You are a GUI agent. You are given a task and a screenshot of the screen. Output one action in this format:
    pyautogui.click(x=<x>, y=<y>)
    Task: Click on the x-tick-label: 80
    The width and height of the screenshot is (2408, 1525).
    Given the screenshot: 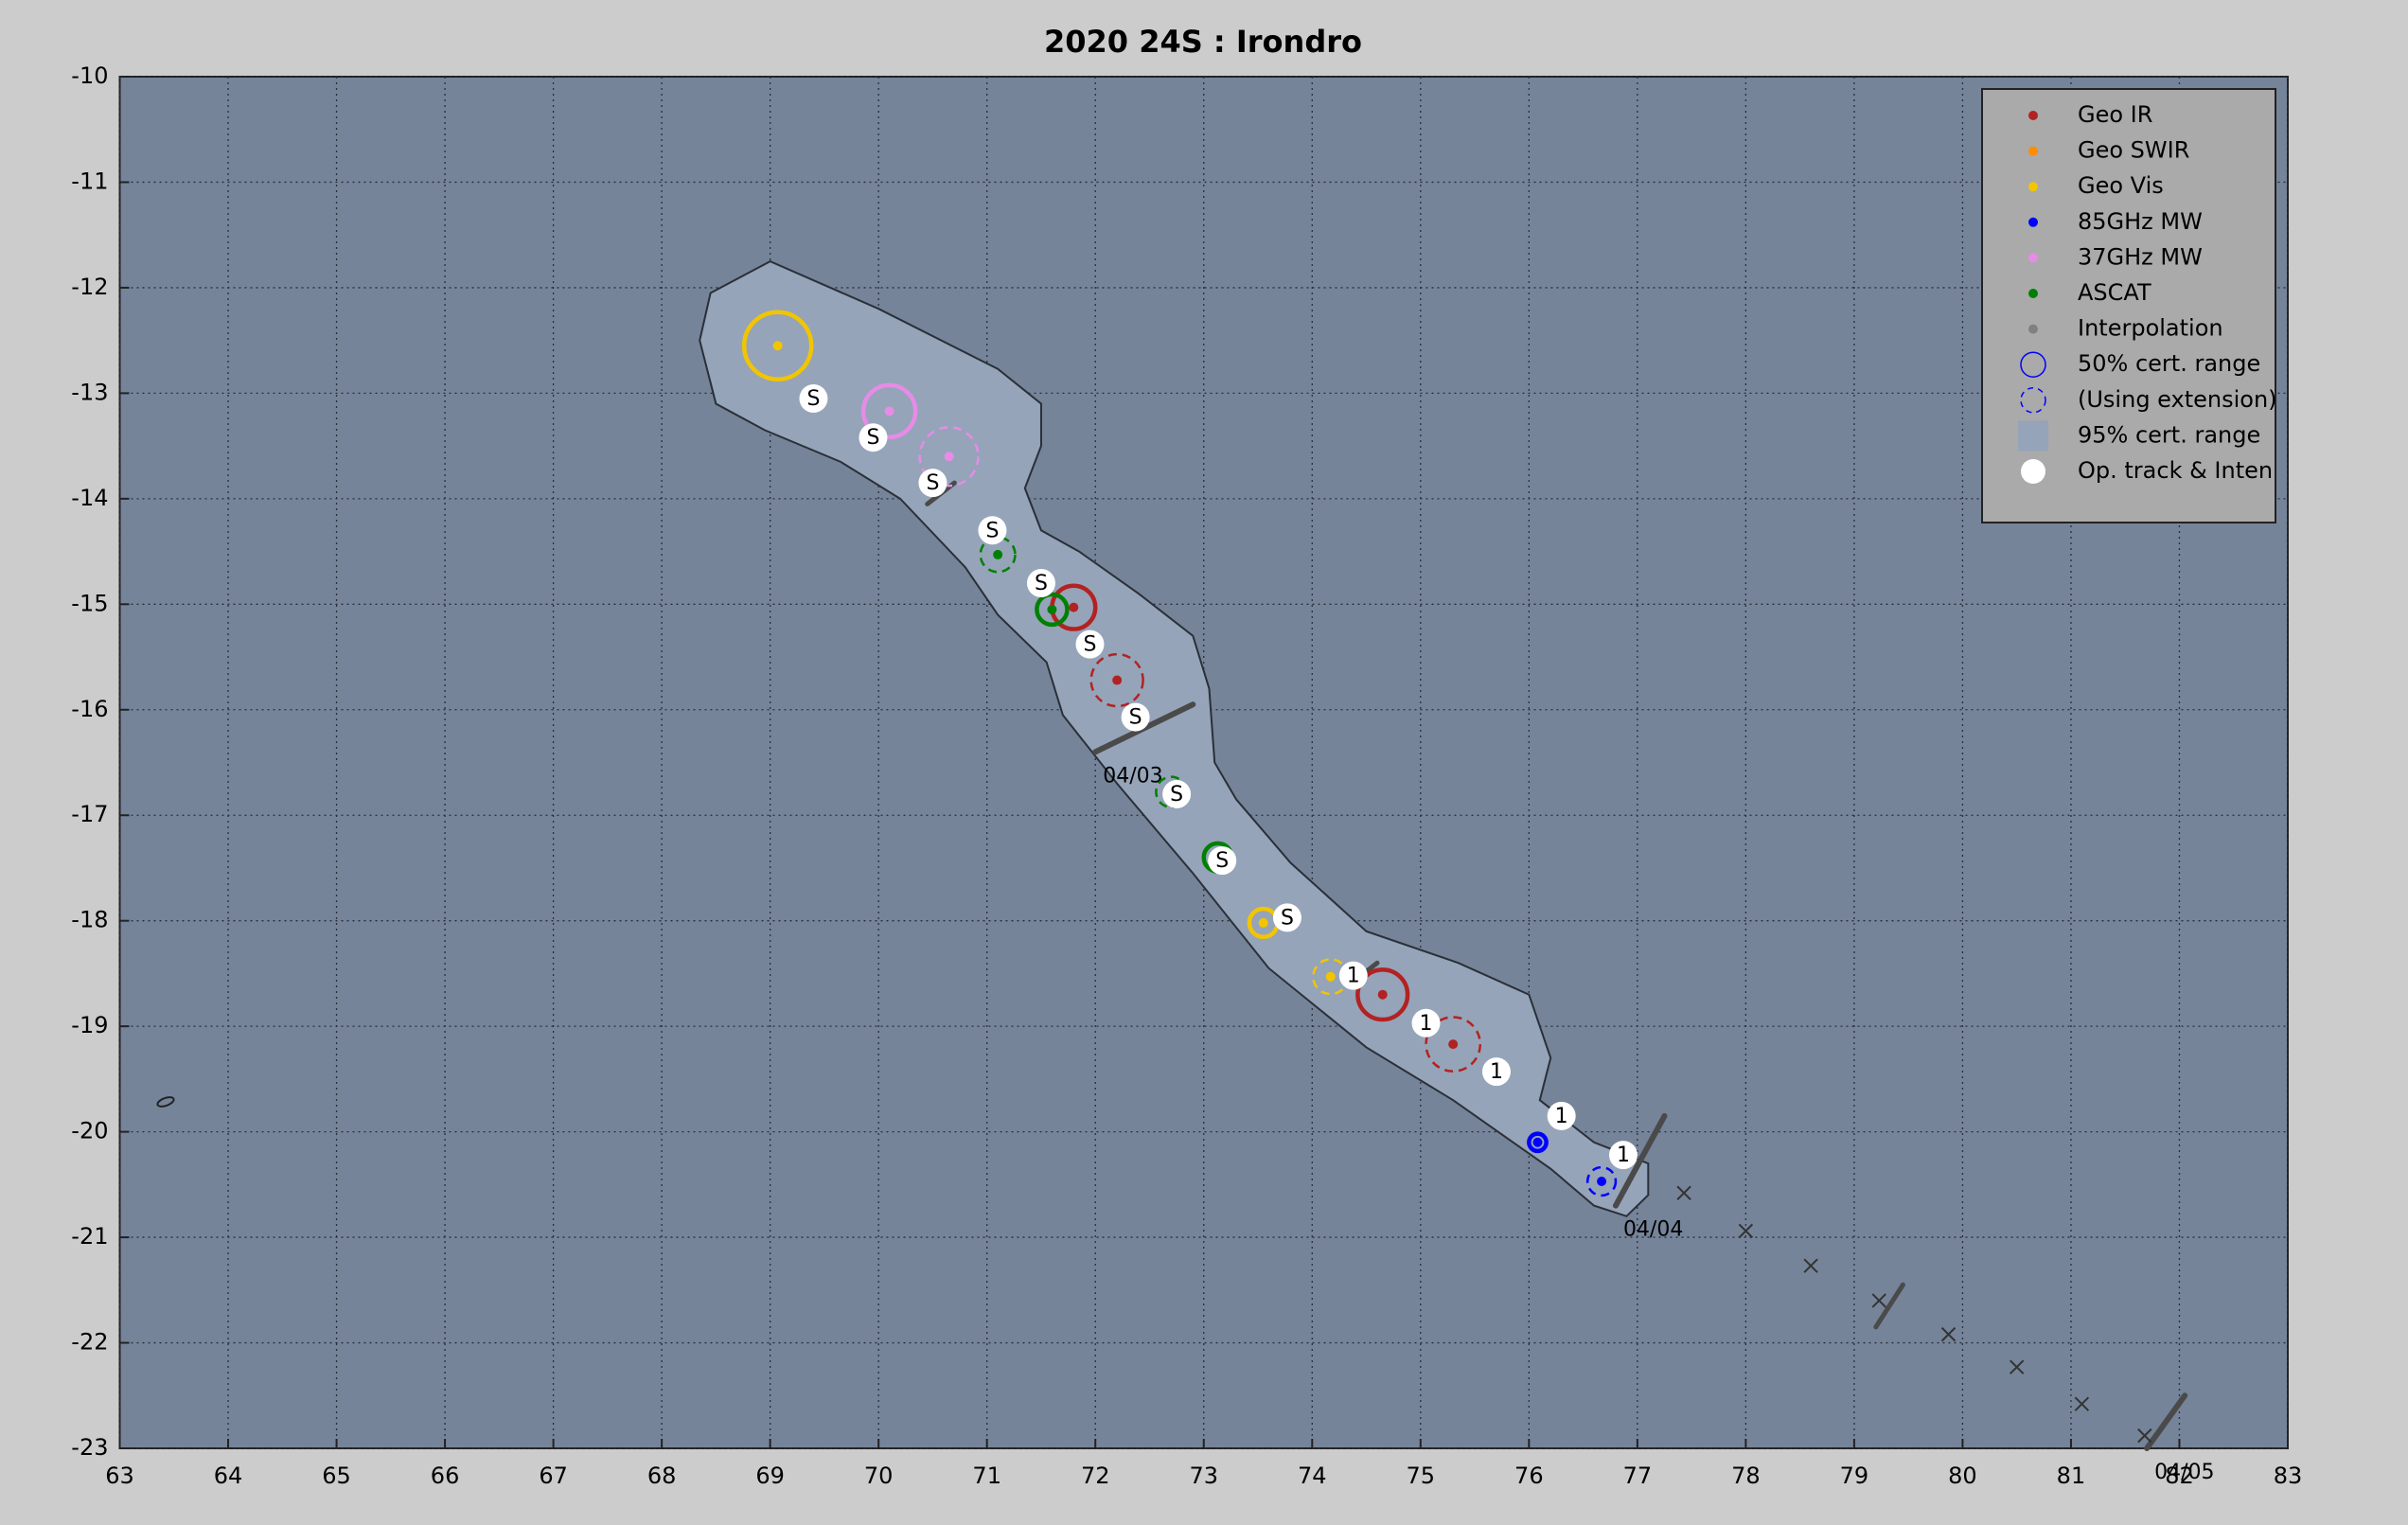 What is the action you would take?
    pyautogui.click(x=1962, y=1476)
    